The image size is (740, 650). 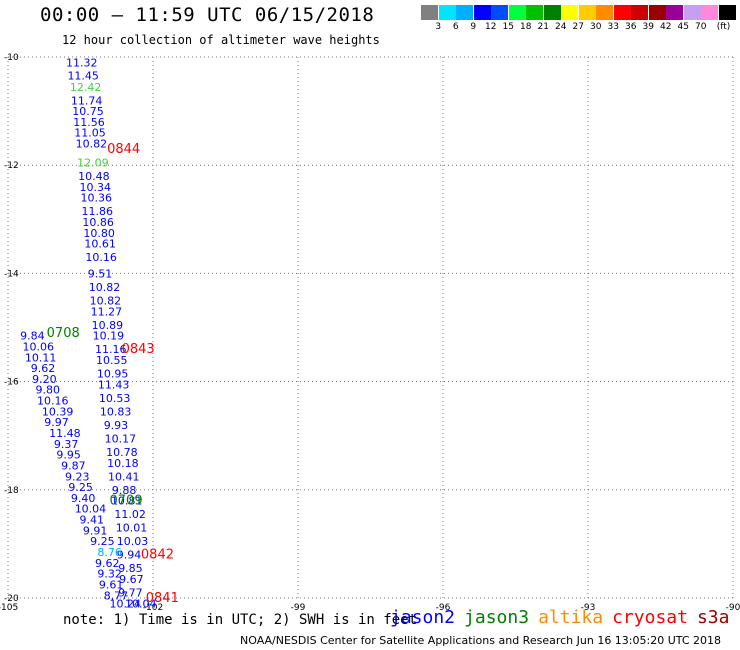 I want to click on wave-height-label: 11.43, so click(x=113, y=384).